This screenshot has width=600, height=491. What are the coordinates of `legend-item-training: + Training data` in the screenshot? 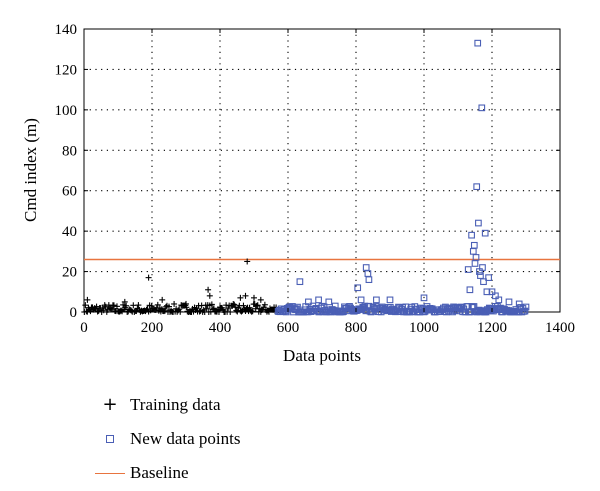 It's located at (242, 405).